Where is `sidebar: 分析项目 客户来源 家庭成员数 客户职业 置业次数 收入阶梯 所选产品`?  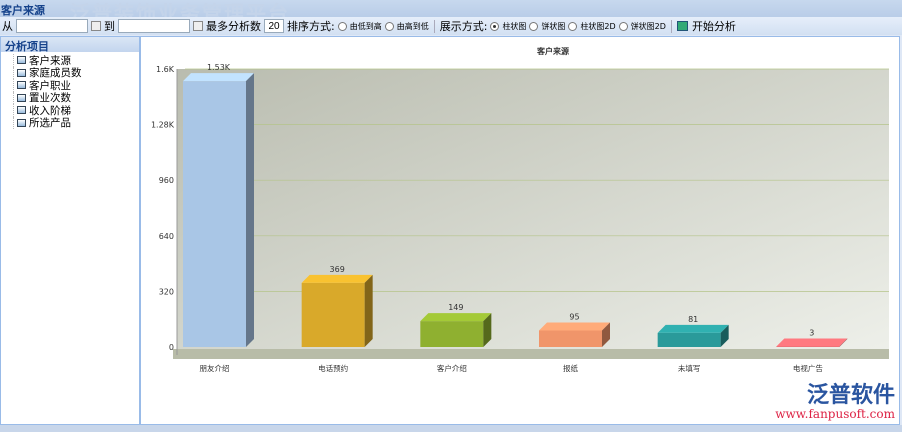
sidebar: 分析项目 客户来源 家庭成员数 客户职业 置业次数 收入阶梯 所选产品 is located at coordinates (70, 230).